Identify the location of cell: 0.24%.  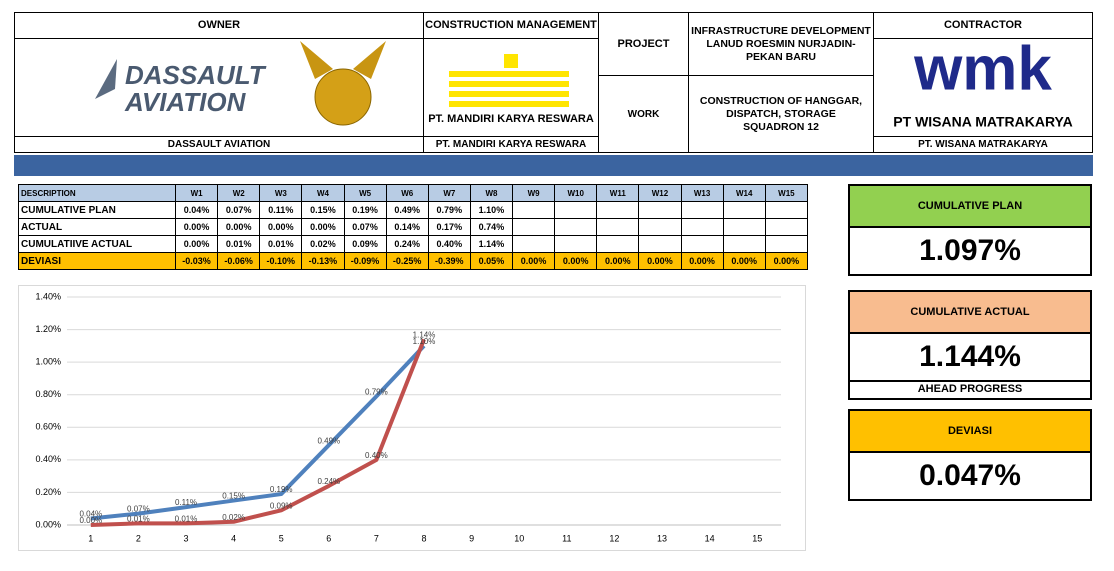
(407, 244).